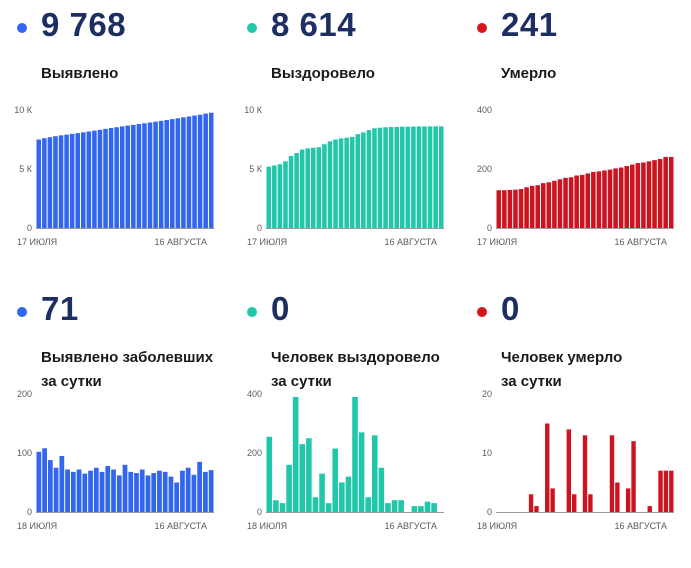 The image size is (691, 568). What do you see at coordinates (24, 453) in the screenshot?
I see `y-tick-label: 100` at bounding box center [24, 453].